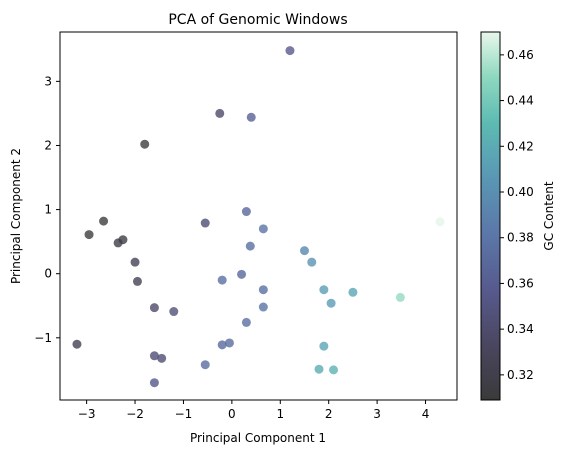 The height and width of the screenshot is (455, 569). Describe the element at coordinates (520, 375) in the screenshot. I see `colorbar-tick-label: 0.32` at that location.